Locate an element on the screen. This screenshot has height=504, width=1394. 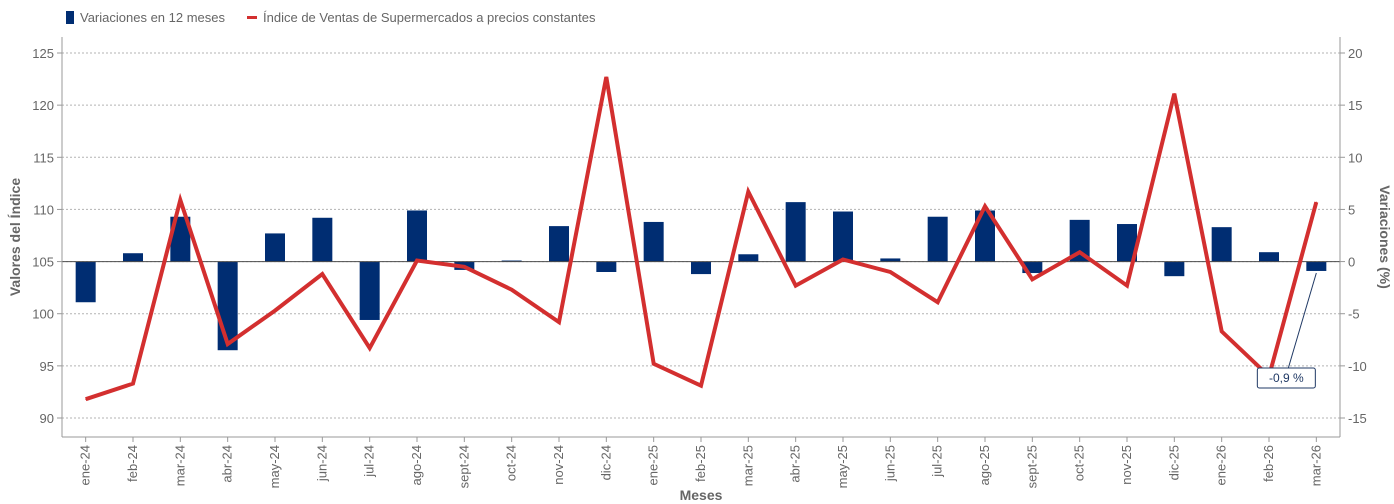
x-tick-label: feb-26 is located at coordinates (1268, 463).